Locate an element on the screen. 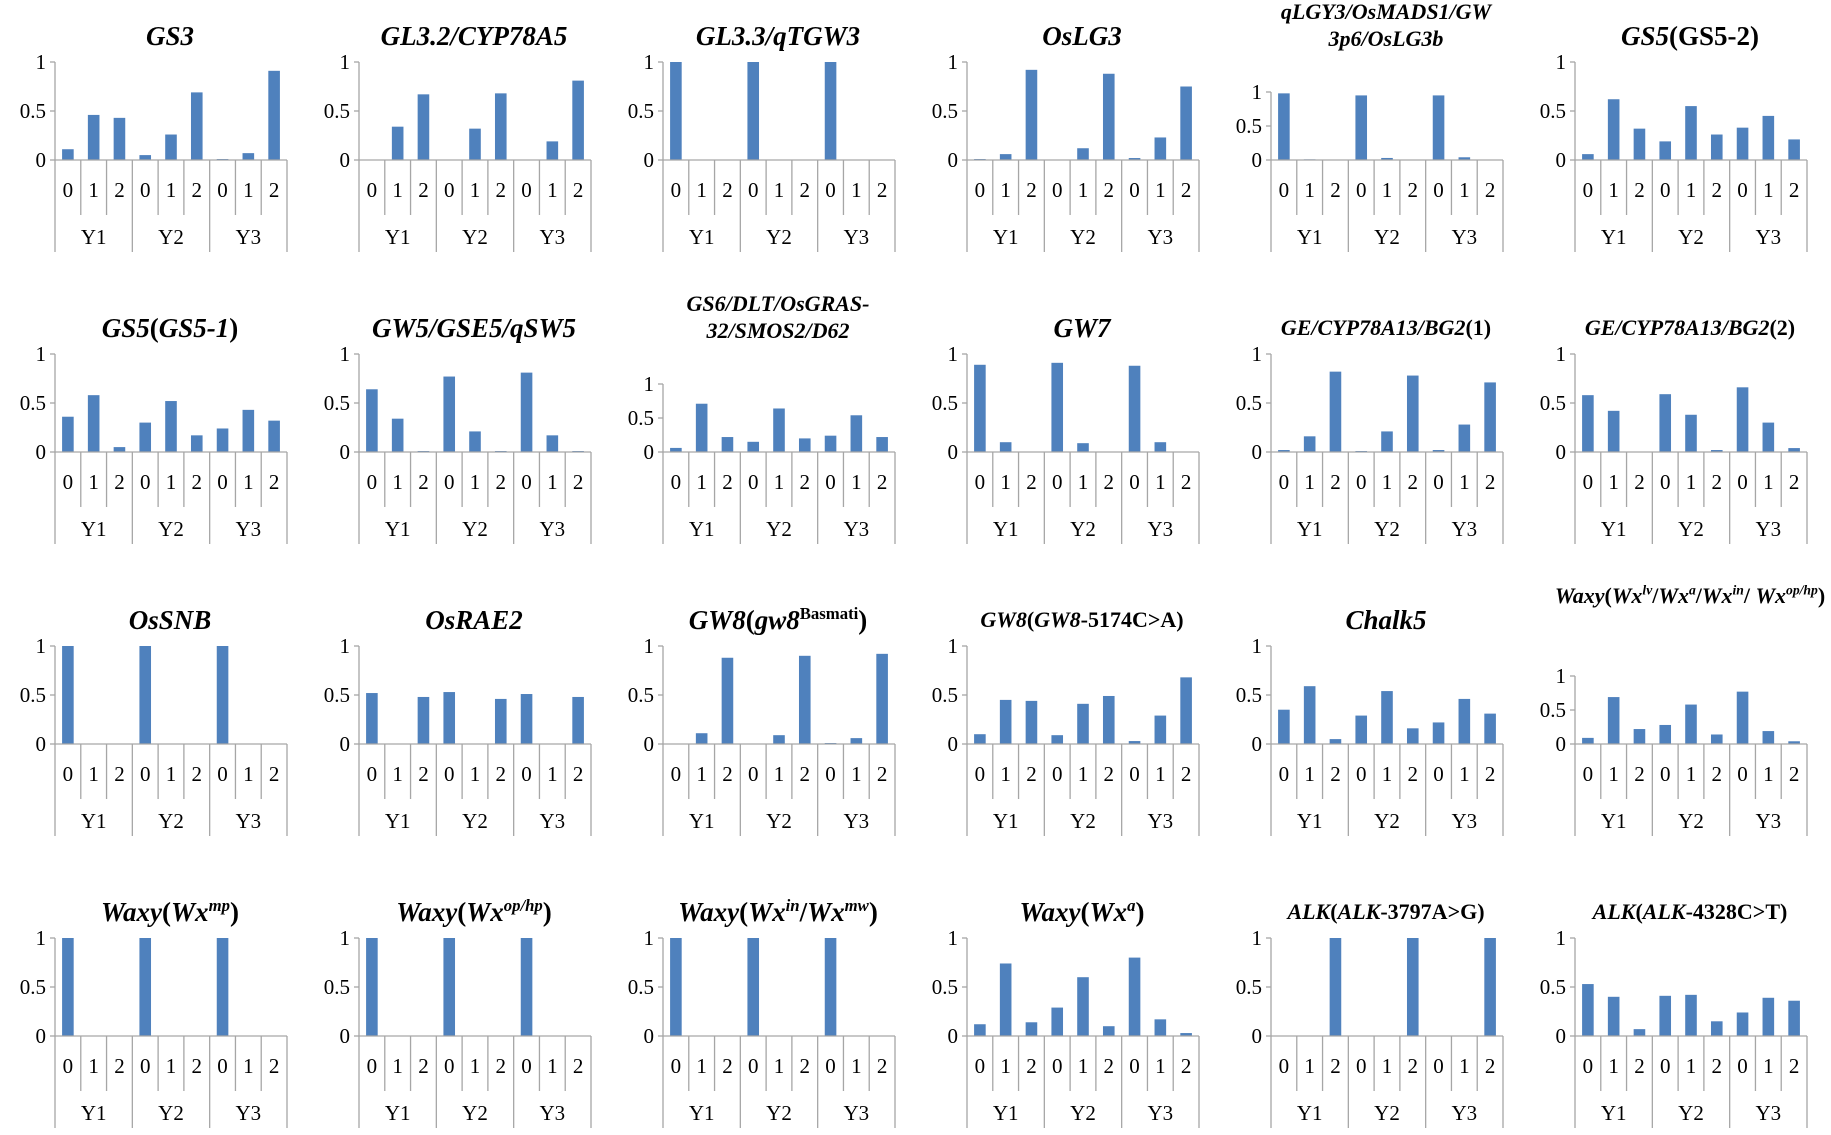 The height and width of the screenshot is (1135, 1831). chart-title-part: GL3.2/CYP78A5 is located at coordinates (474, 36).